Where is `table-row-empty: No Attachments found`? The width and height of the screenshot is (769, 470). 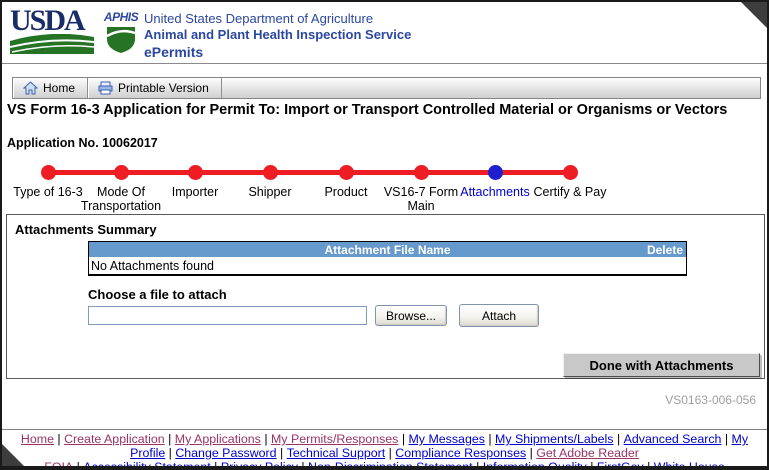
table-row-empty: No Attachments found is located at coordinates (387, 266).